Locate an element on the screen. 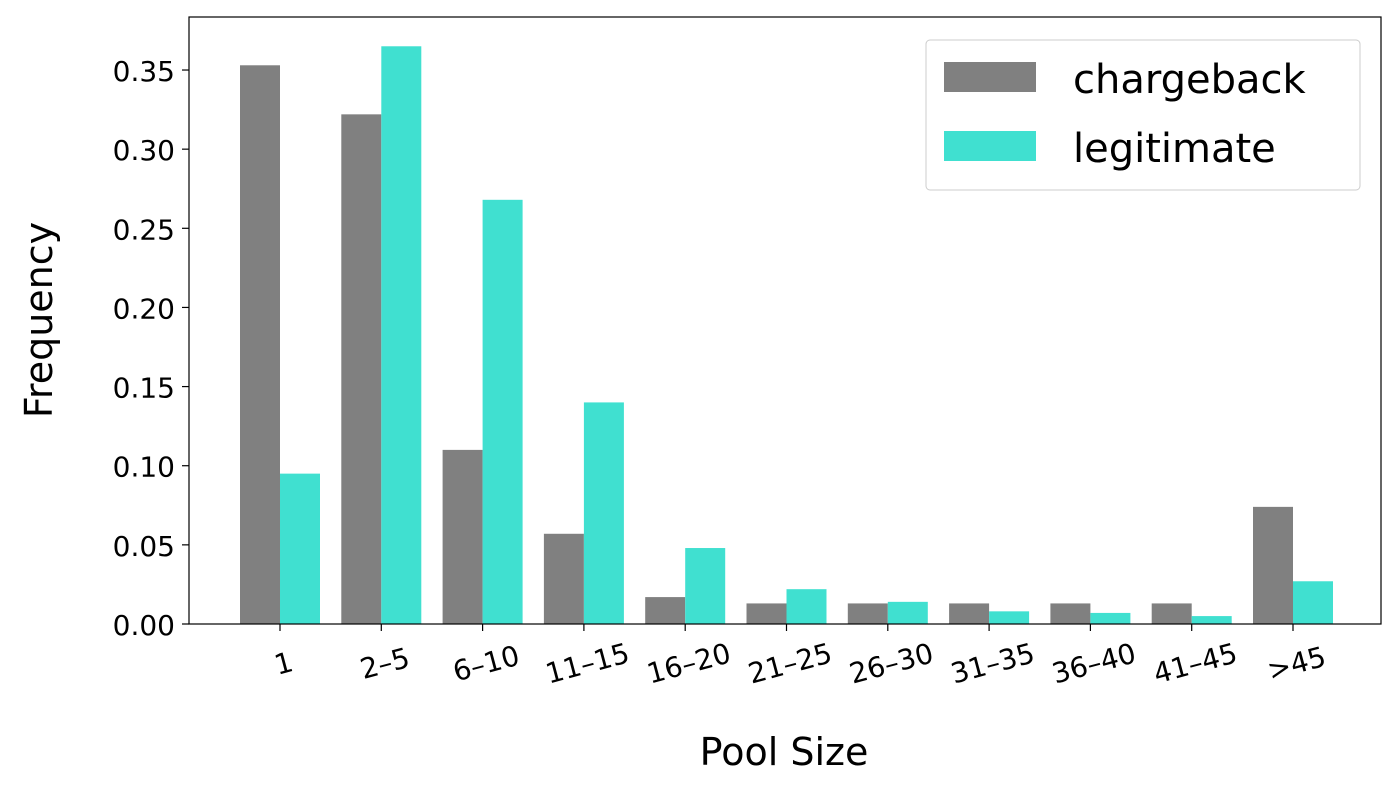 The image size is (1400, 788). y-tick-label: 0.35 is located at coordinates (144, 71).